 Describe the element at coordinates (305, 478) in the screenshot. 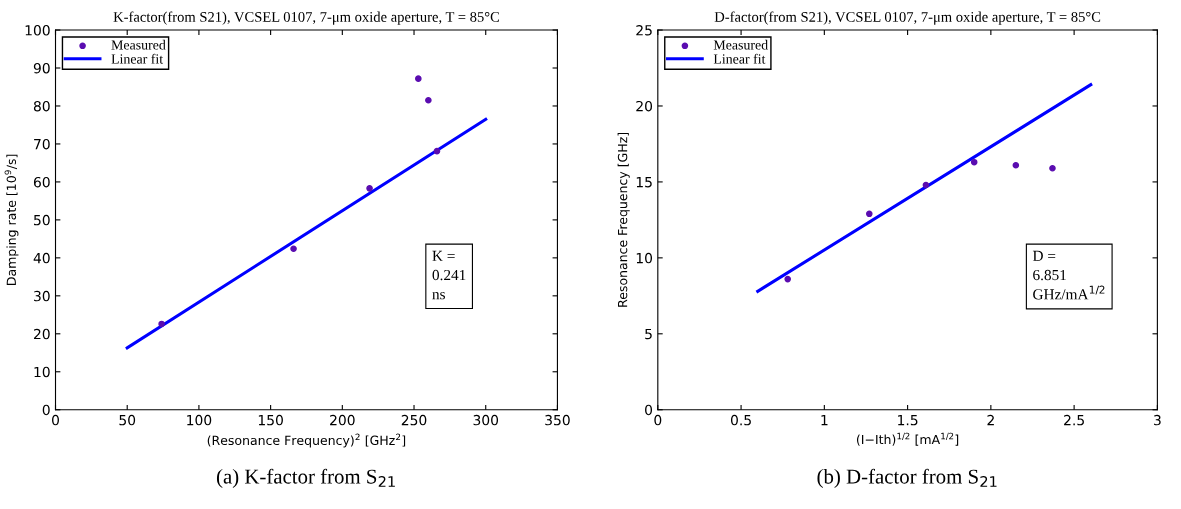

I see `text: (a) K-factor from S$_{21}$` at that location.